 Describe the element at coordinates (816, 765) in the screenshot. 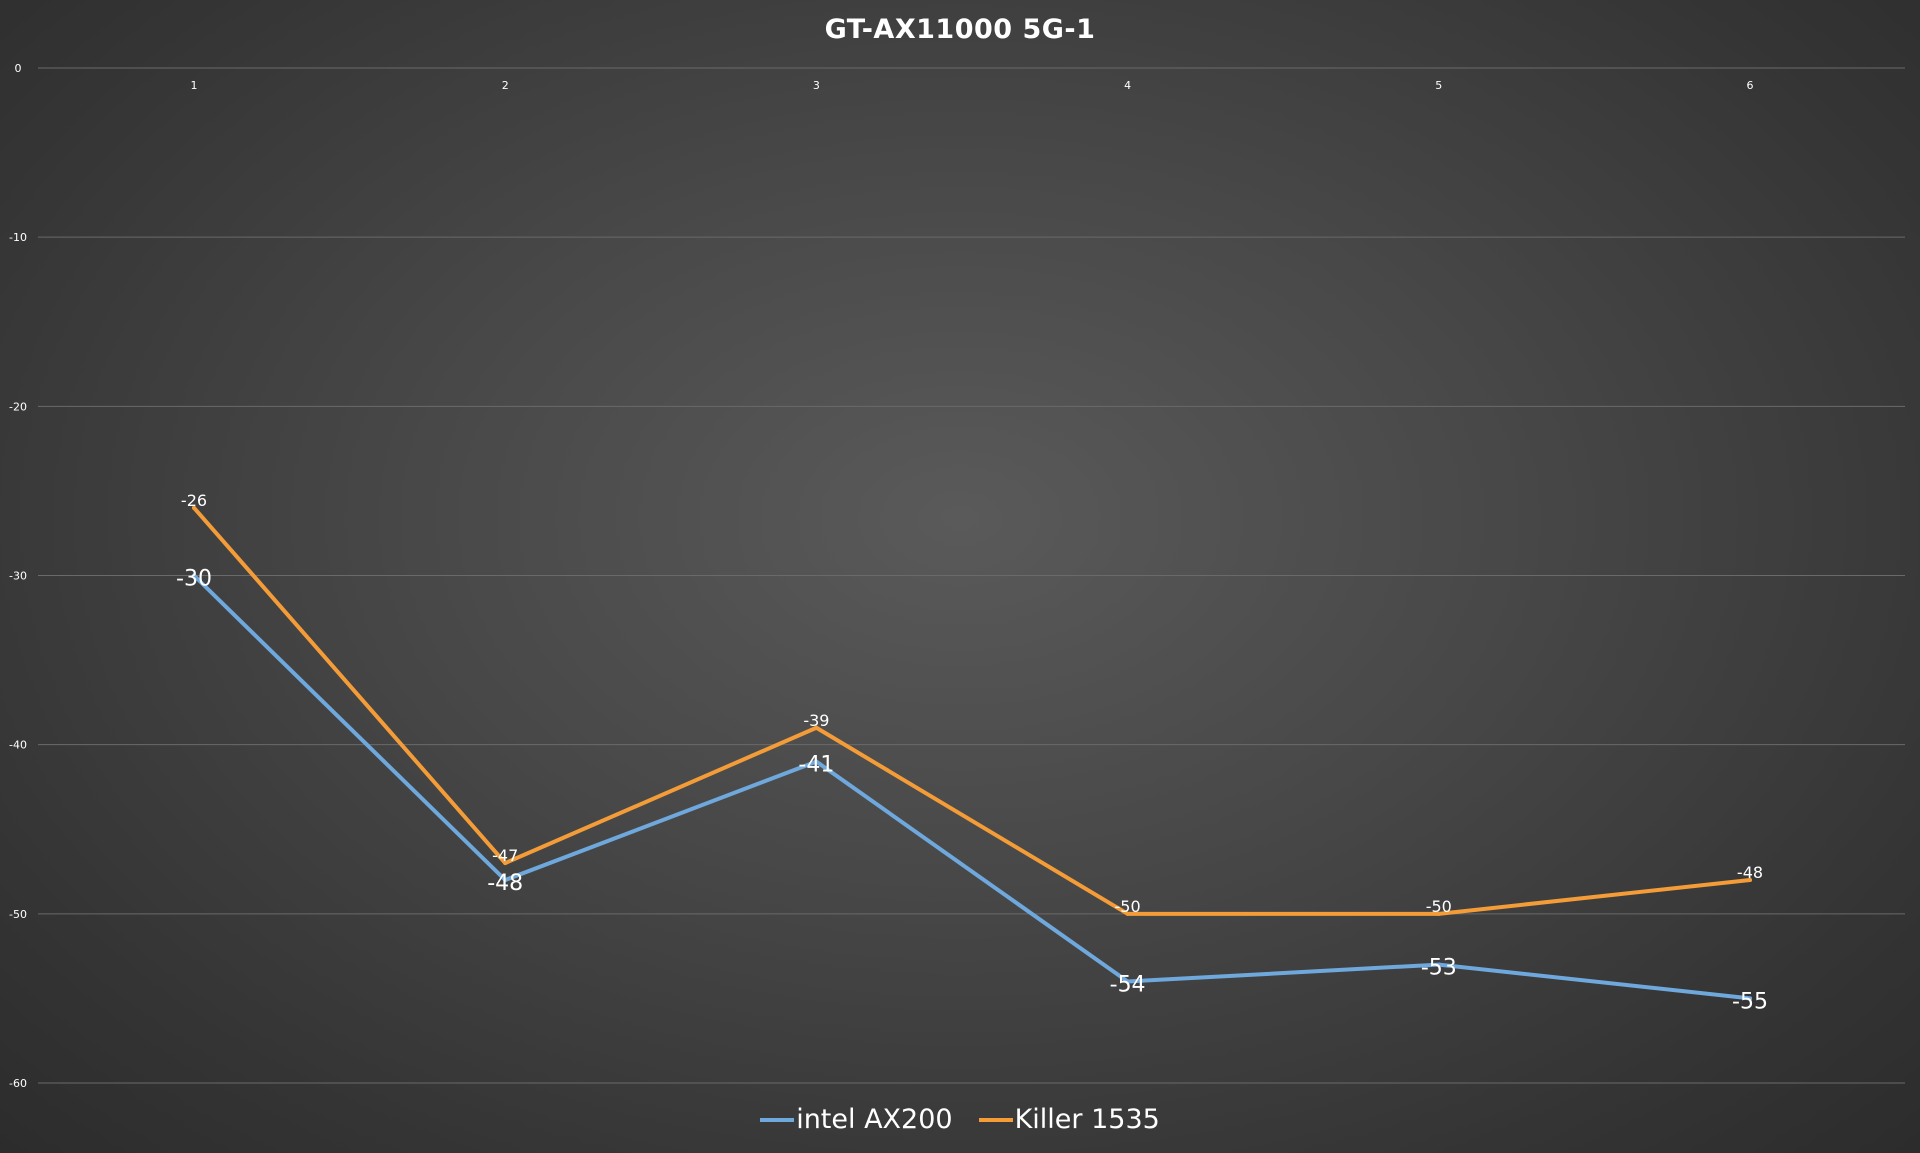

I see `series-0-data-label-2: -41` at that location.